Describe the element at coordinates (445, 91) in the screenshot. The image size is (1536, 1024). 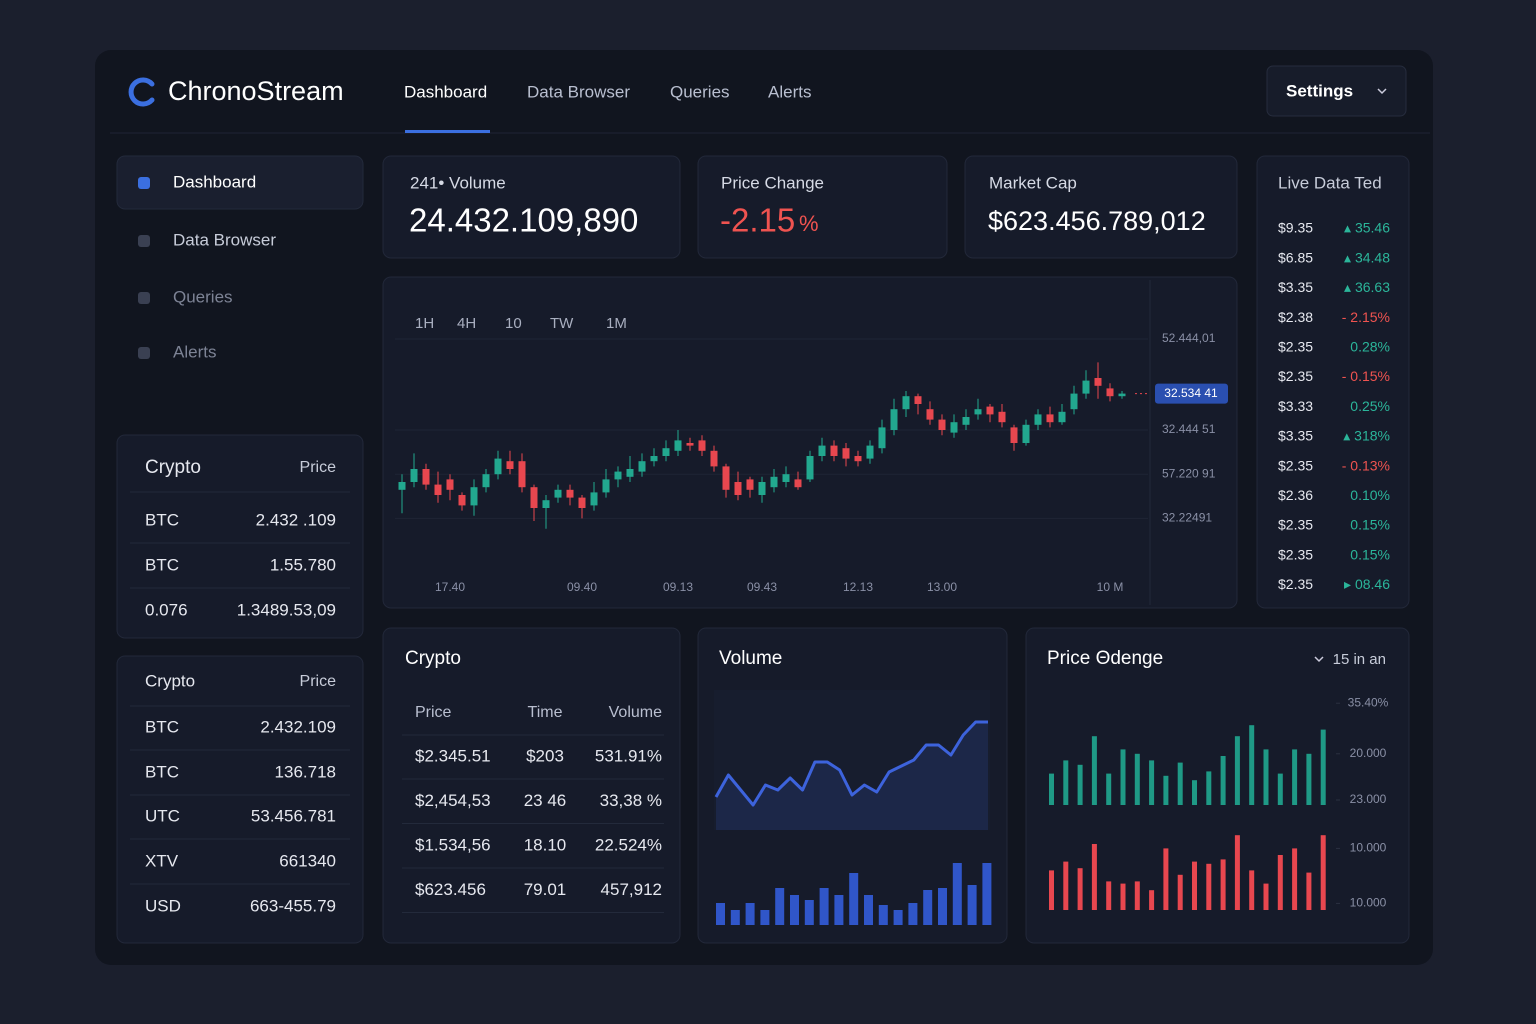
I see `nav-tab: Dashboard` at that location.